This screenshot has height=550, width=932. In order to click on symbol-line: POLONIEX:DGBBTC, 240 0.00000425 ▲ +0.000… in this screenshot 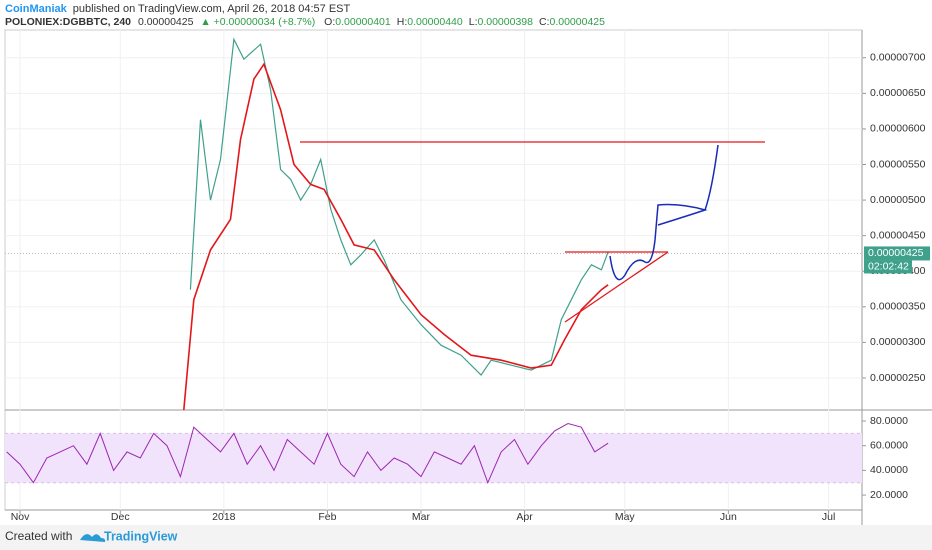, I will do `click(305, 22)`.